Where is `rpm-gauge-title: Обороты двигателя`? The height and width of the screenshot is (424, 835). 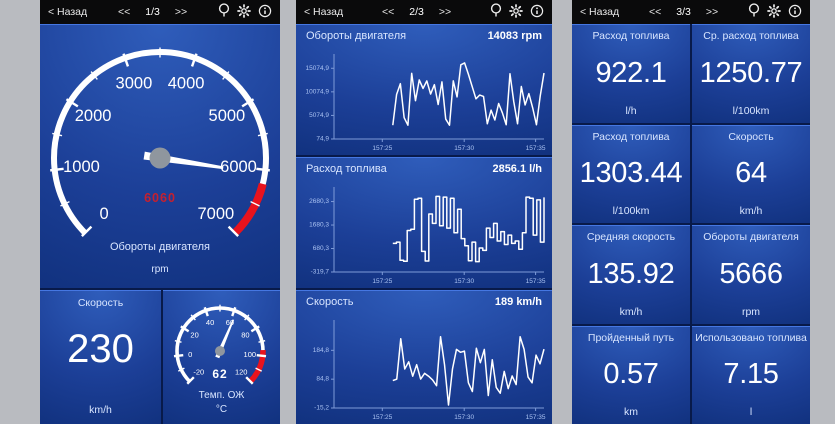
rpm-gauge-title: Обороты двигателя is located at coordinates (160, 247).